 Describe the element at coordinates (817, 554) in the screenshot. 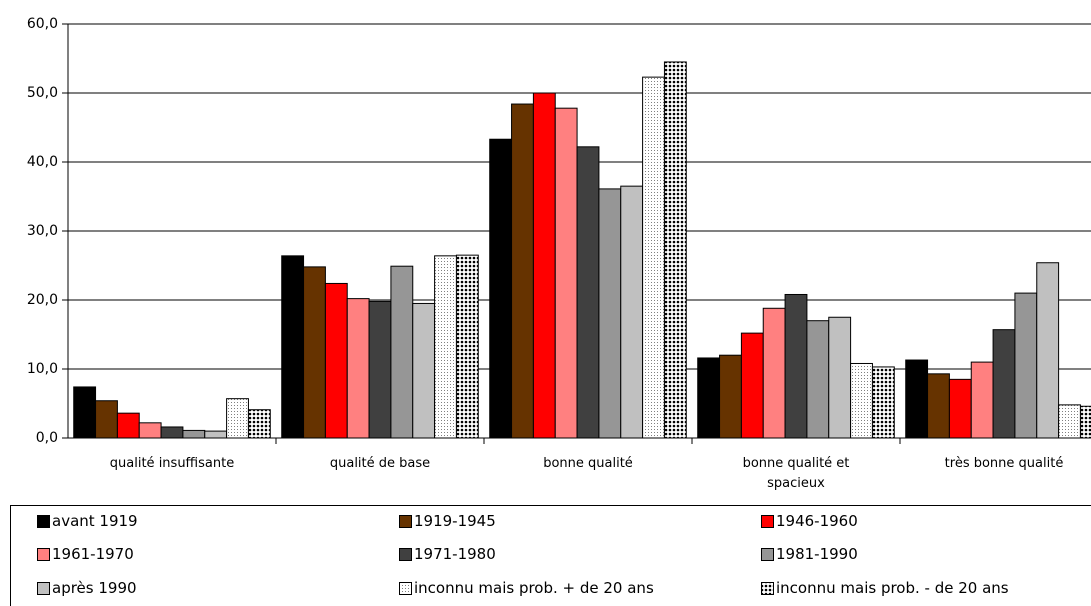

I see `legend-label: 1981-1990` at that location.